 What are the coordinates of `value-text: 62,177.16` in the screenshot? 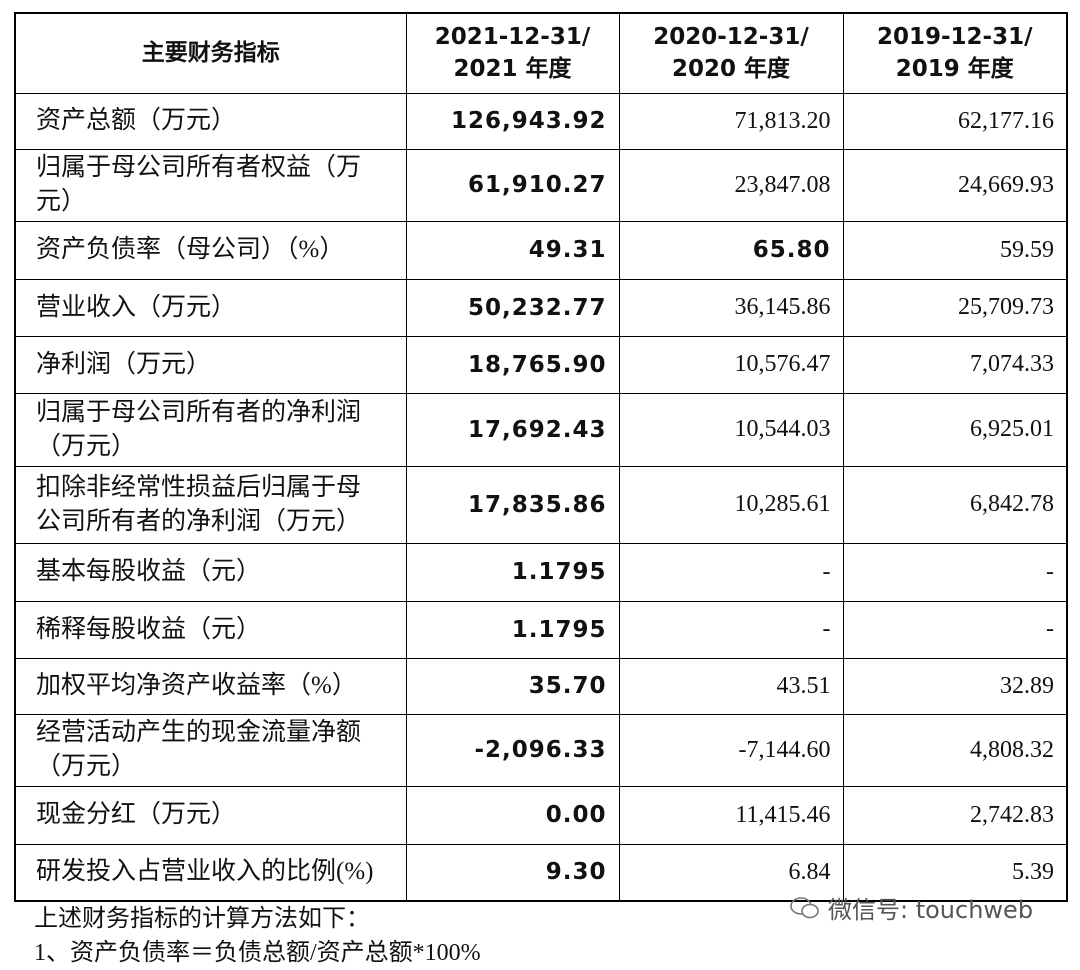 It's located at (1006, 120).